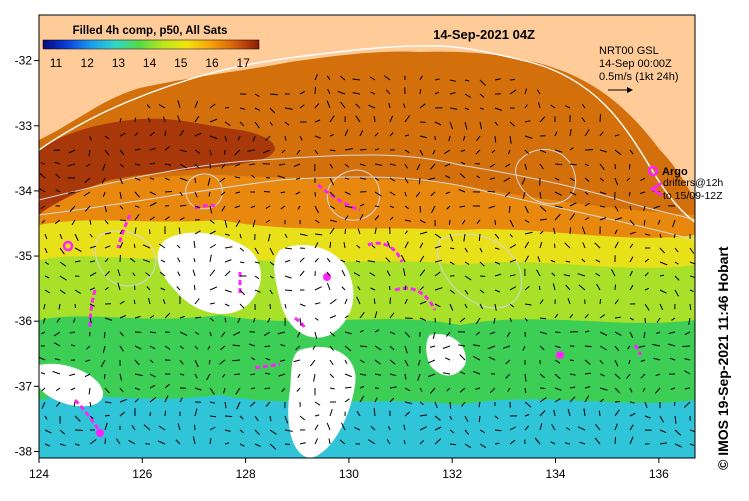 Image resolution: width=749 pixels, height=501 pixels. Describe the element at coordinates (246, 474) in the screenshot. I see `x-tick-label: 128` at that location.